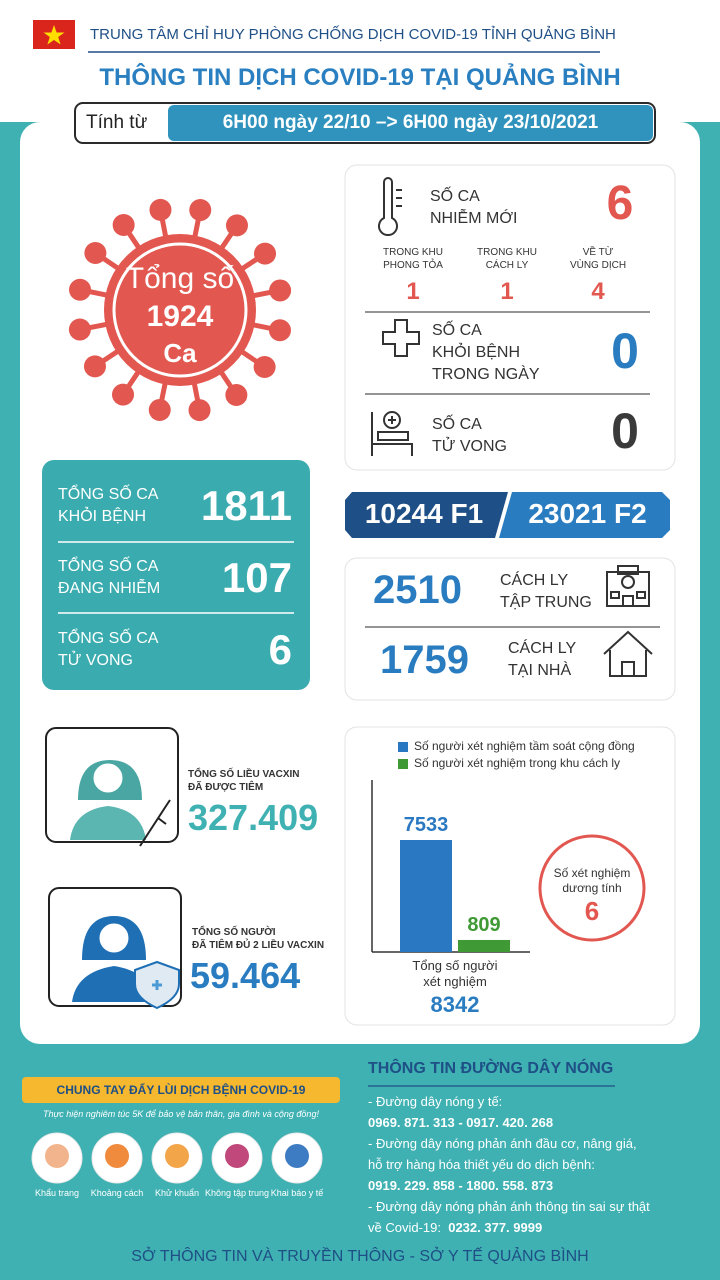 The width and height of the screenshot is (720, 1280). I want to click on hotline-number: 0232. 377. 9999, so click(495, 1227).